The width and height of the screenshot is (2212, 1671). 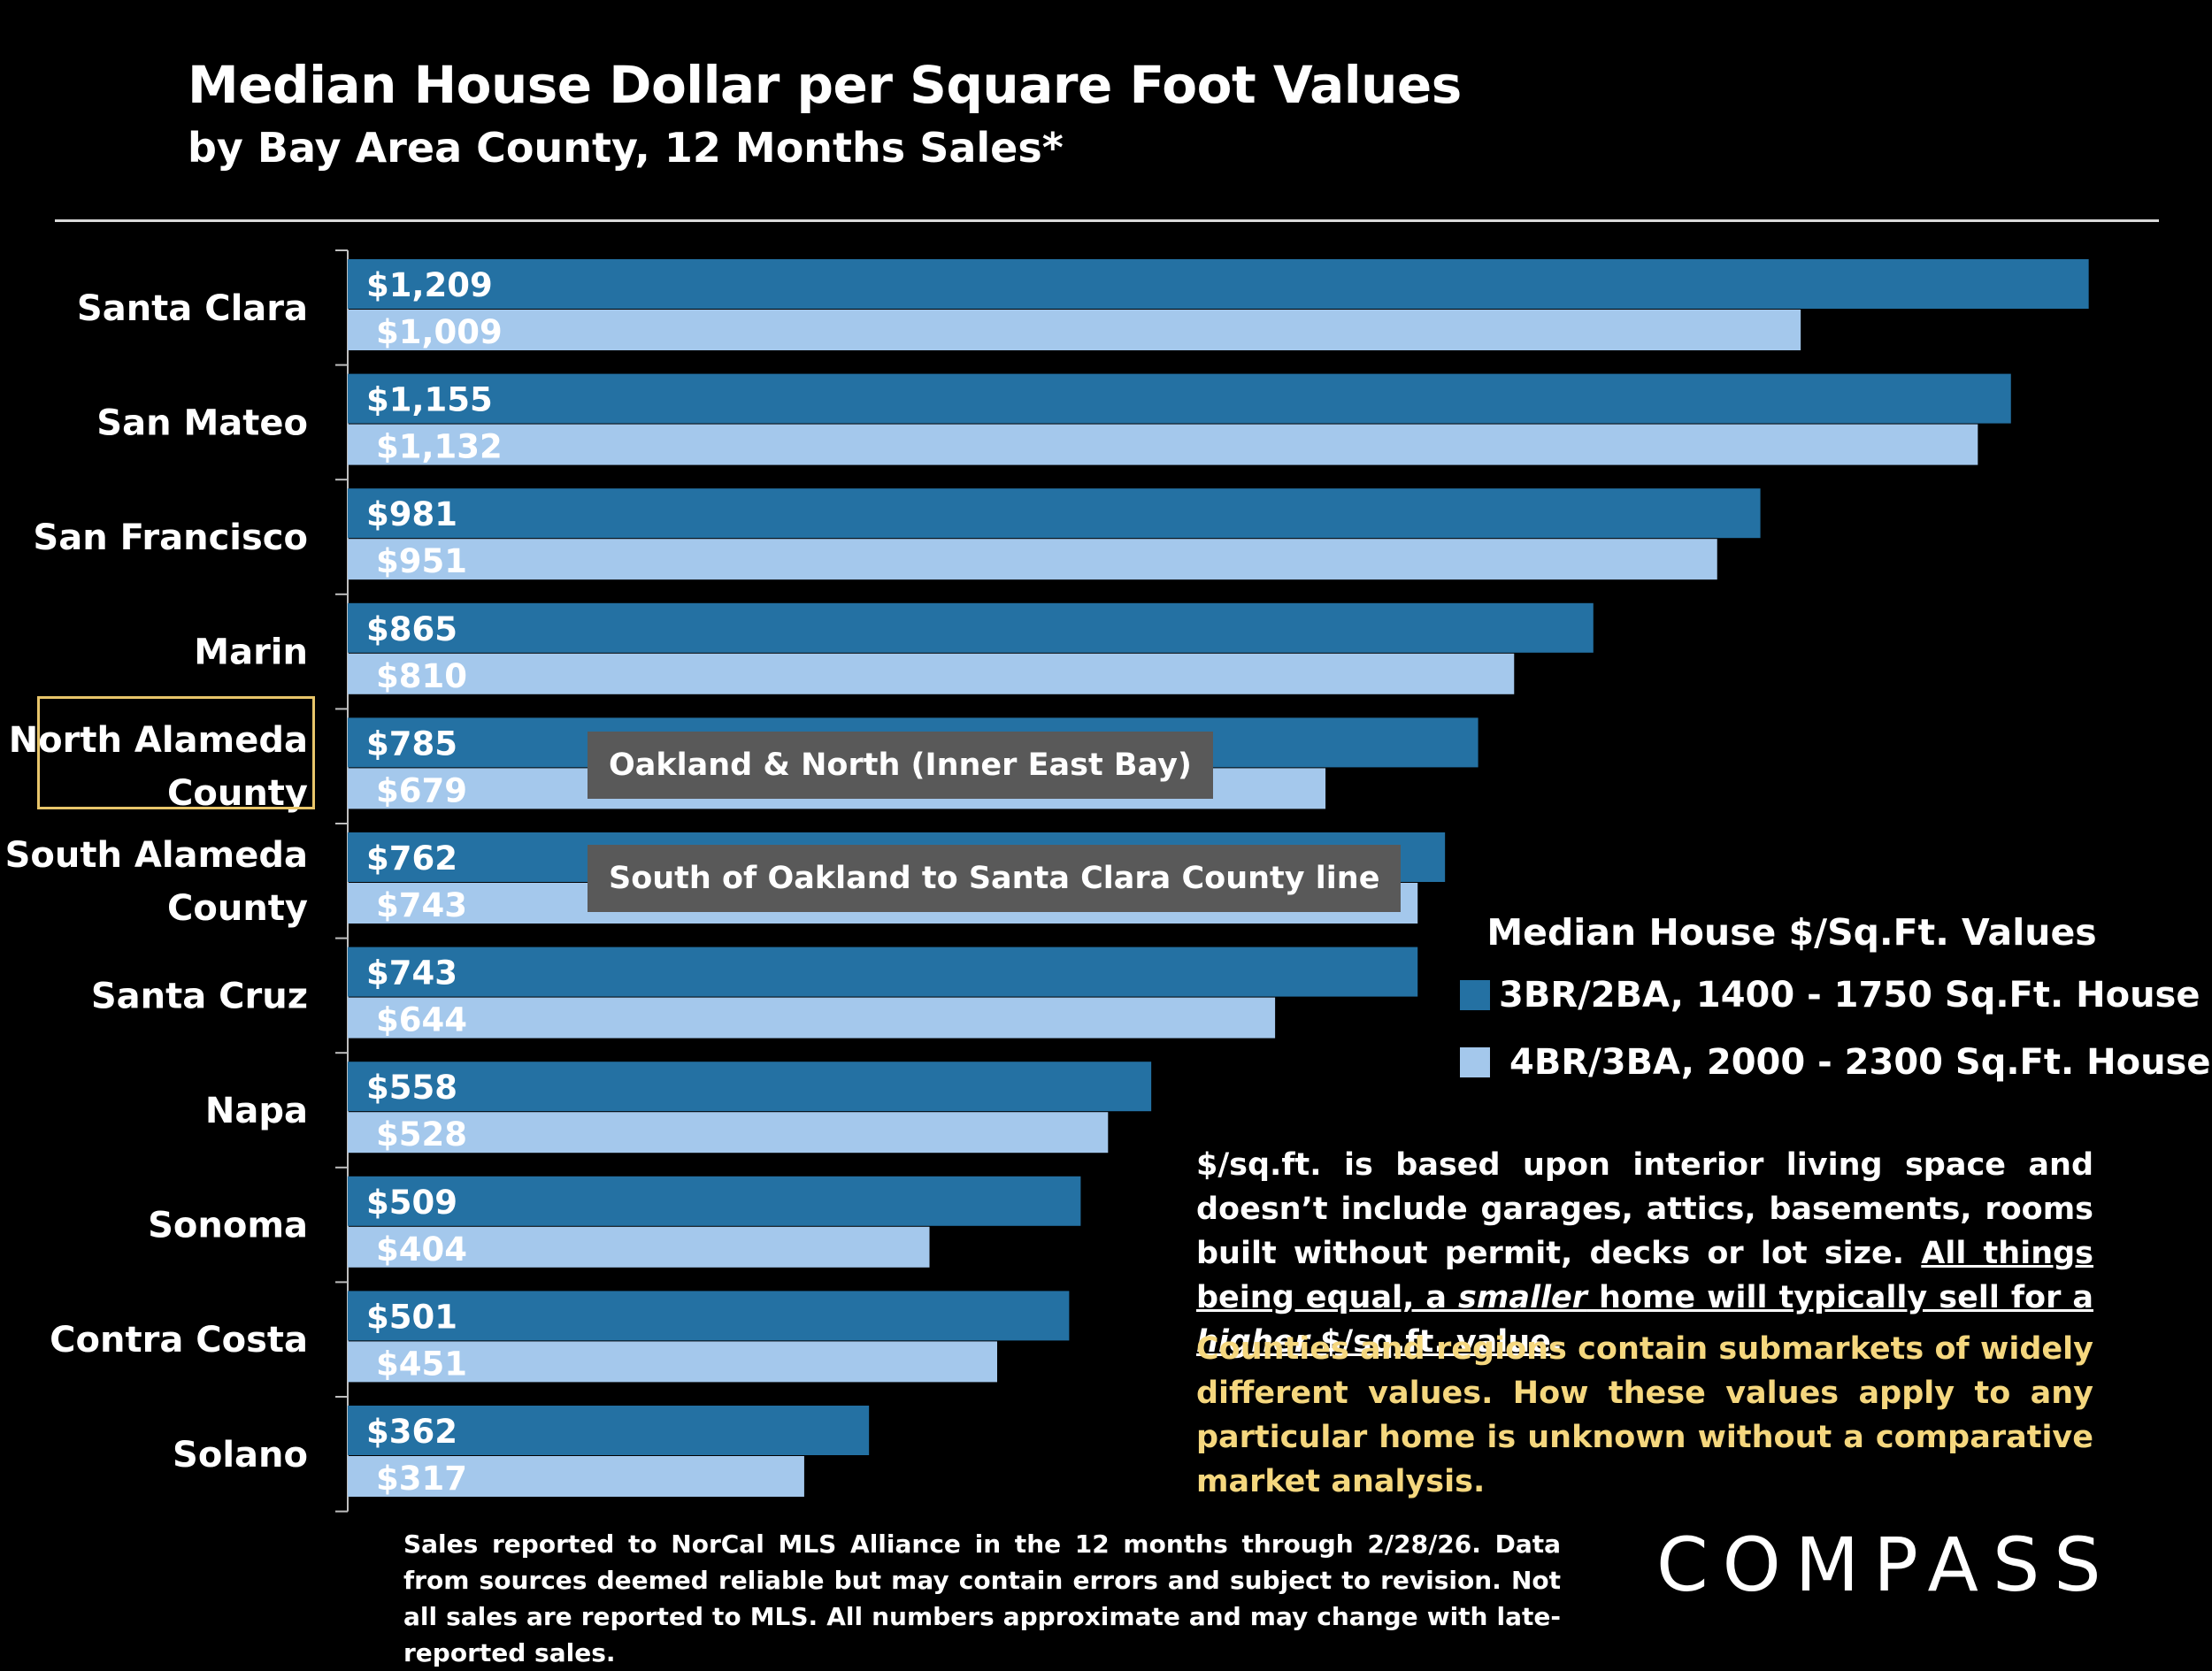 I want to click on bar-value-label: $644, so click(x=422, y=1020).